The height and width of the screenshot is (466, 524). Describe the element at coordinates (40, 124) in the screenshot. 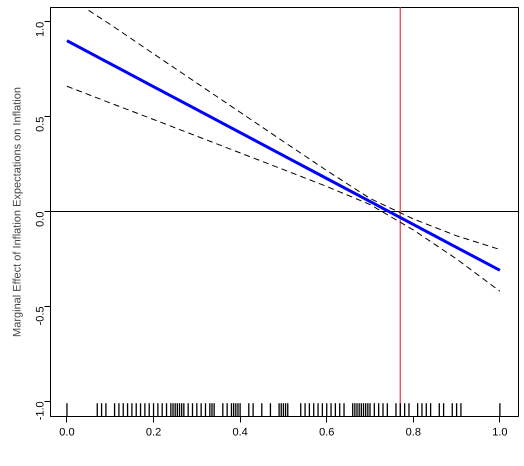

I see `y-tick-label: 0.5` at that location.